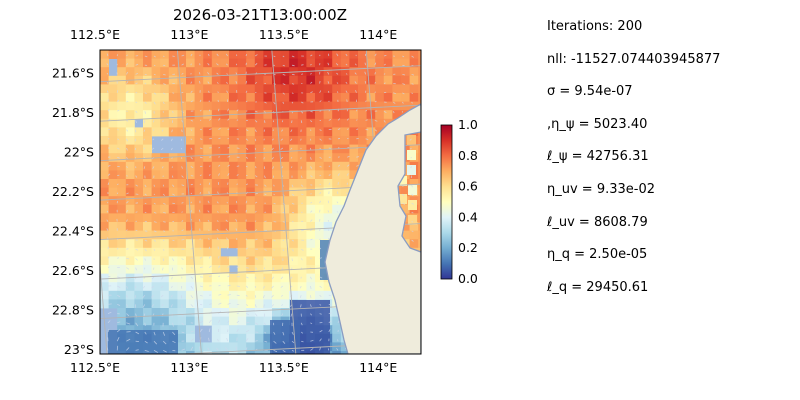 This screenshot has height=400, width=800. I want to click on x-tick-top-label: 112.5°E, so click(95, 34).